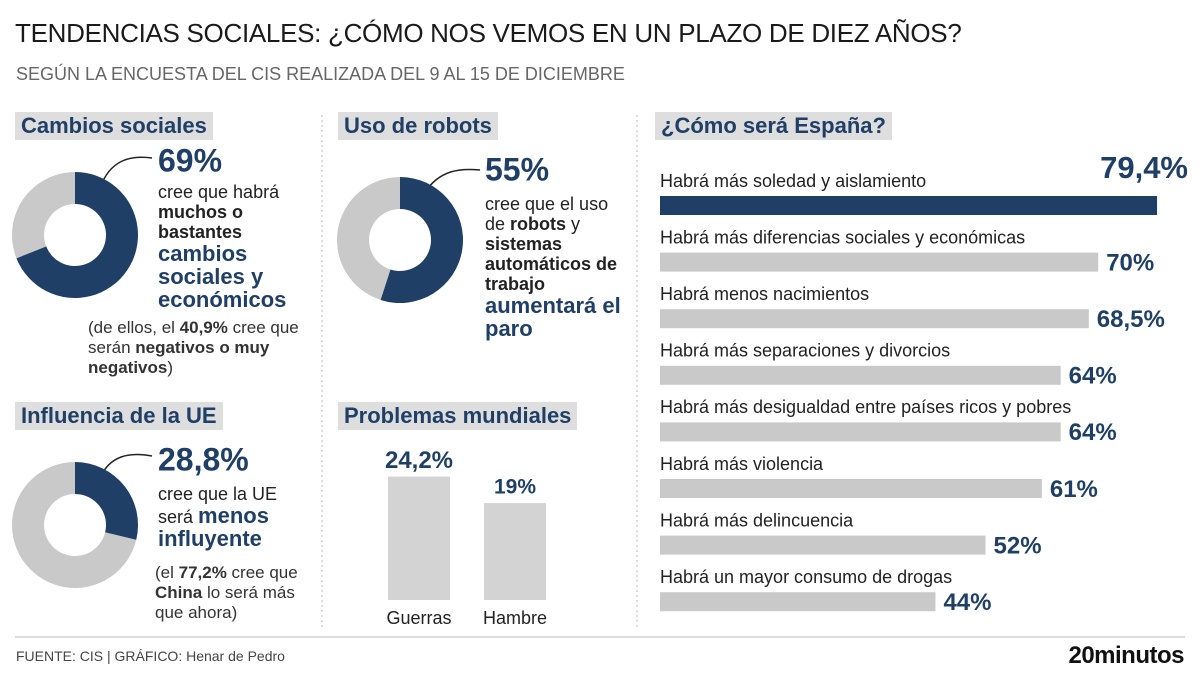 This screenshot has width=1200, height=675. Describe the element at coordinates (218, 505) in the screenshot. I see `text: cree que la UE será` at that location.